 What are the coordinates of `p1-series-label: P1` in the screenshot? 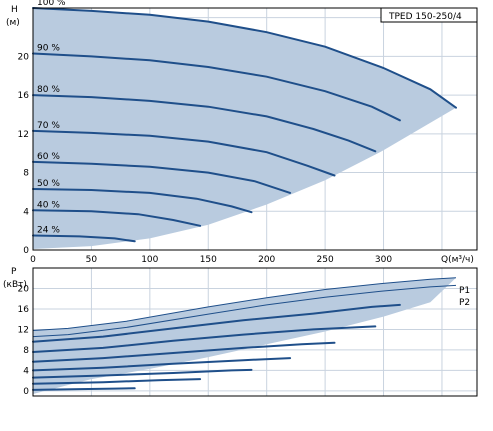 It's located at (464, 291).